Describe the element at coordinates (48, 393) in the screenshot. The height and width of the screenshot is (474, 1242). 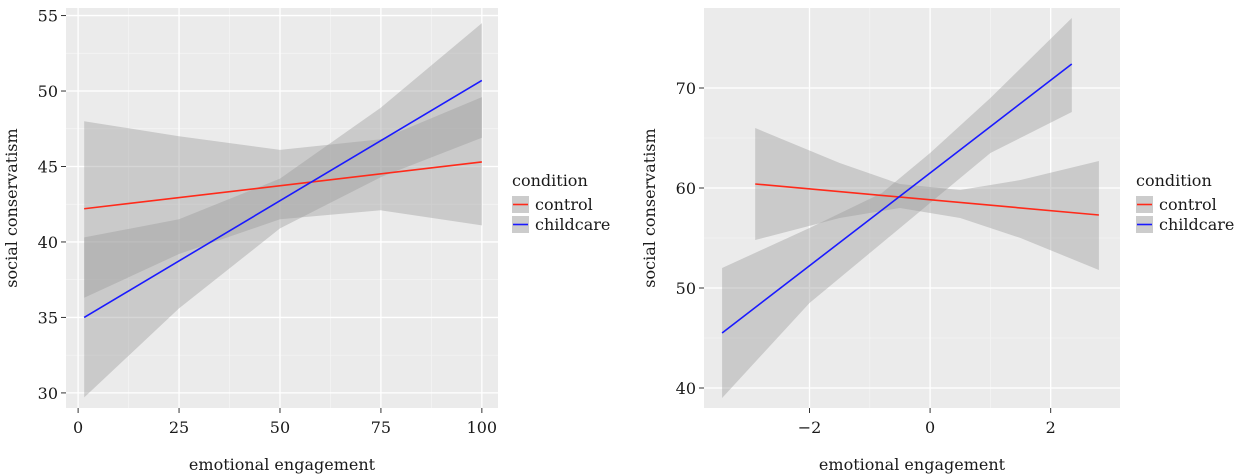
I see `y-tick-label: 30` at that location.